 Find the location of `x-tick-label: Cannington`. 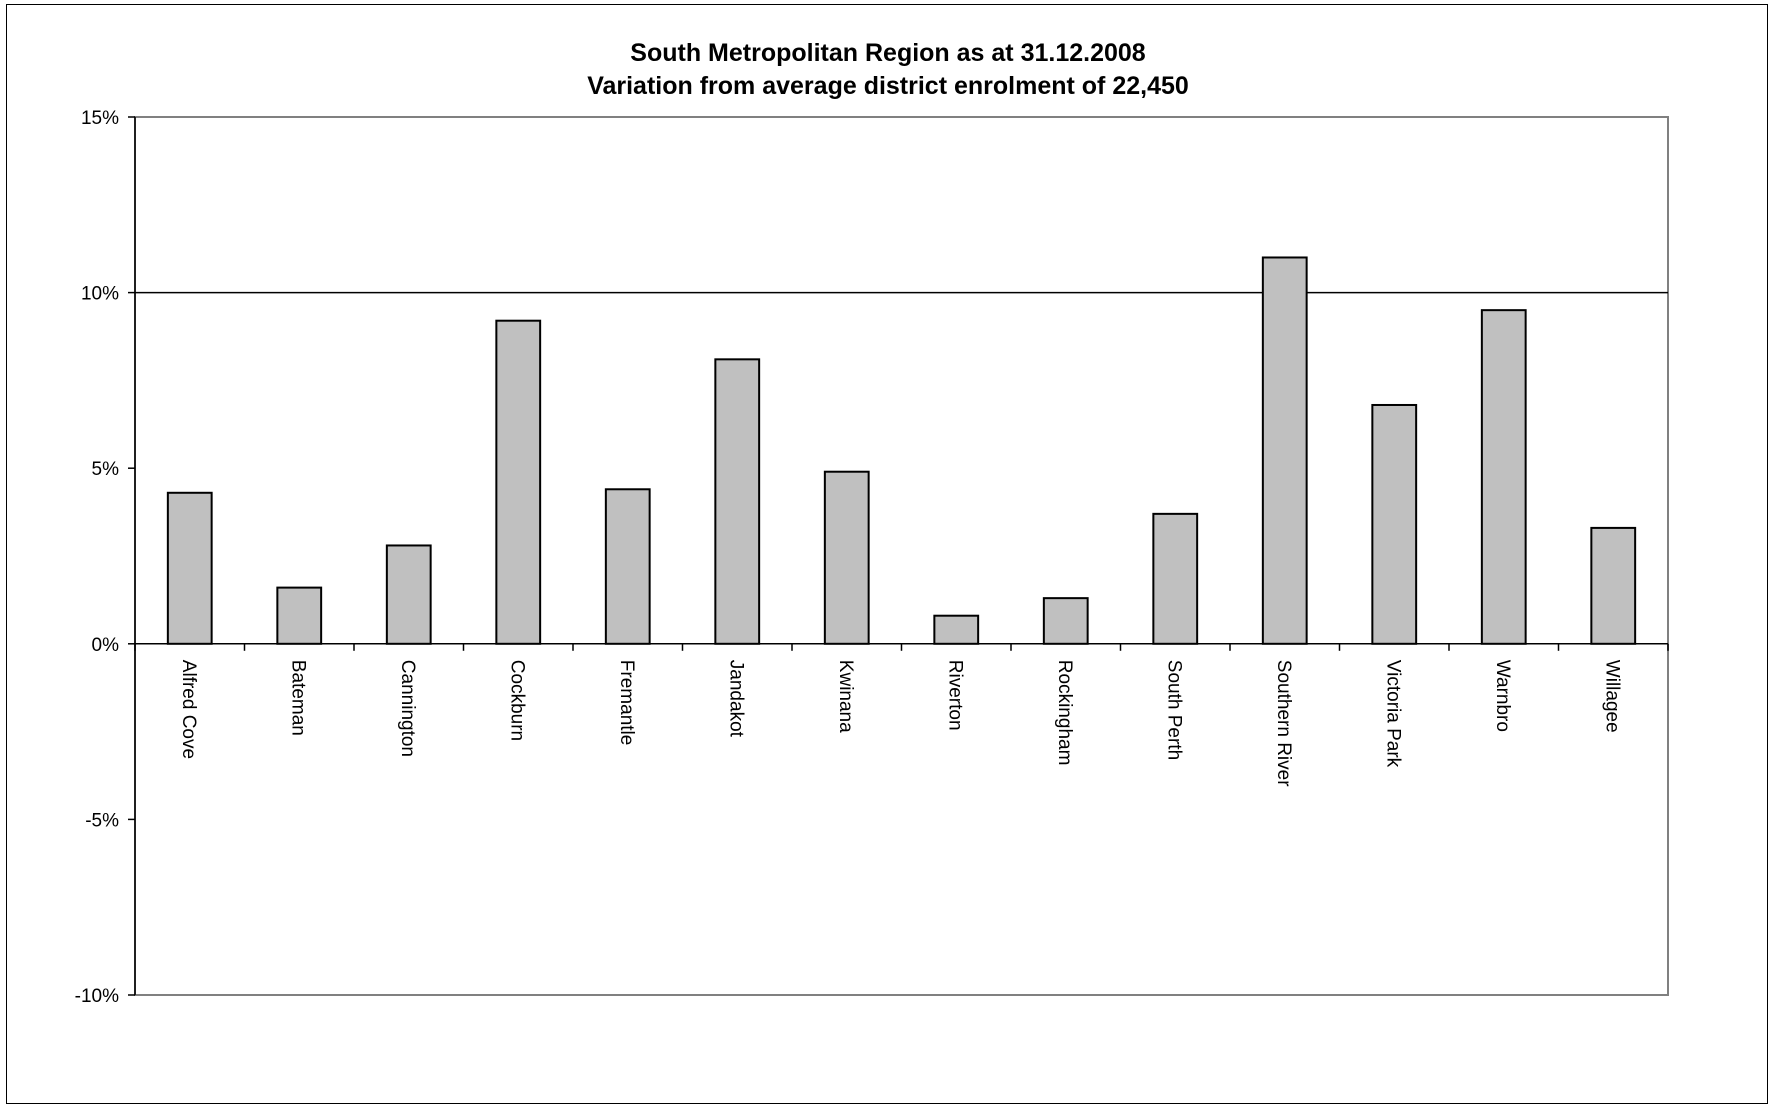

x-tick-label: Cannington is located at coordinates (407, 708).